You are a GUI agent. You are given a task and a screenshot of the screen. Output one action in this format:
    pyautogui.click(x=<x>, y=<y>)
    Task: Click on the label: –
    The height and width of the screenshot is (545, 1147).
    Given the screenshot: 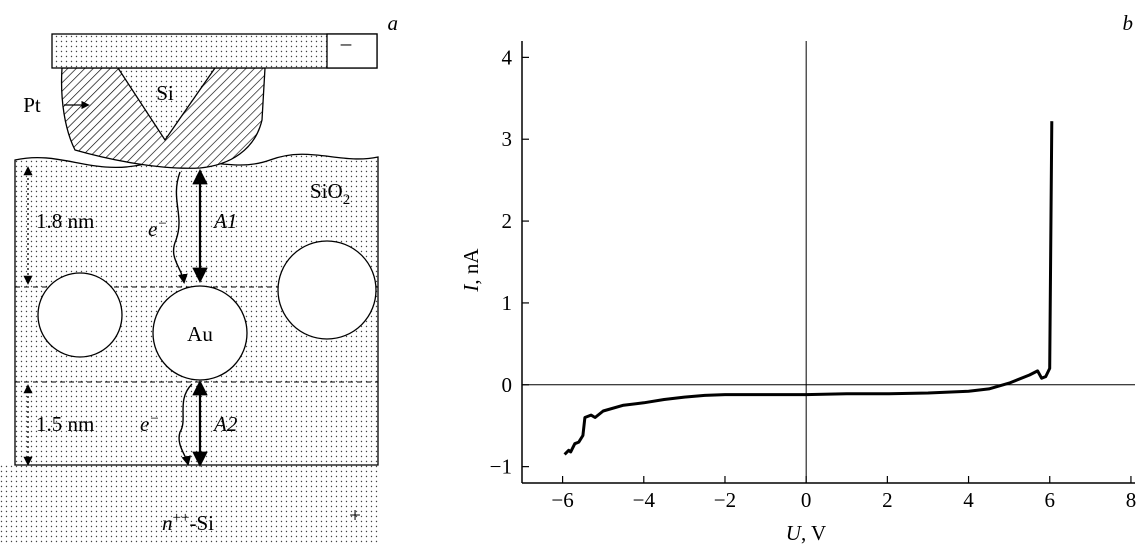 What is the action you would take?
    pyautogui.click(x=346, y=43)
    